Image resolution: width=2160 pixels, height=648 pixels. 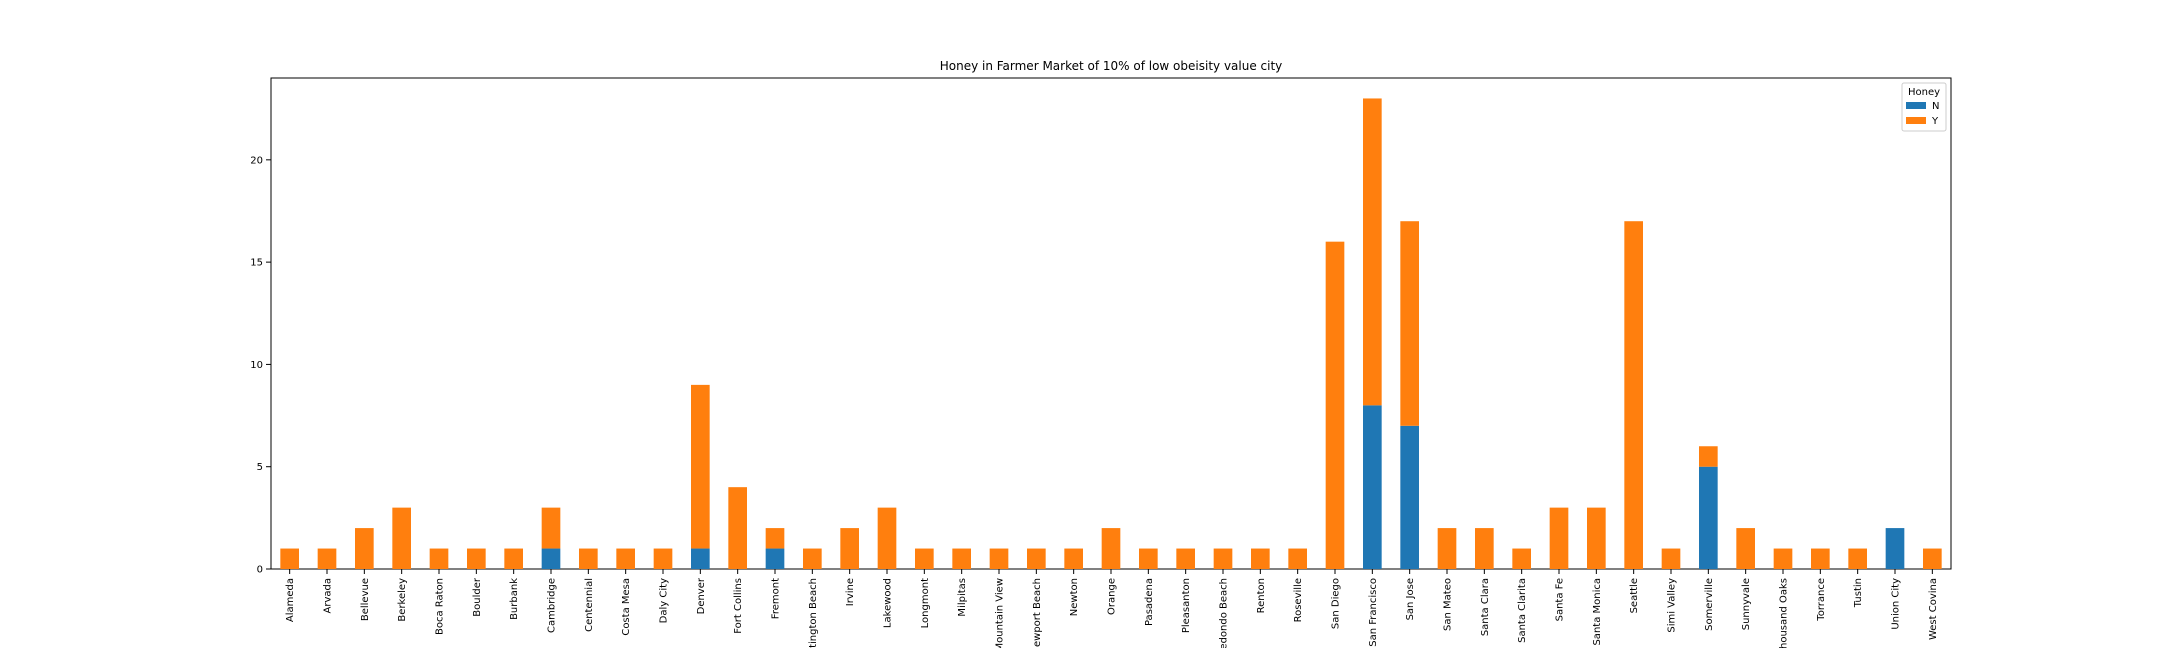 I want to click on x-tick-label: West Covina, so click(x=1933, y=609).